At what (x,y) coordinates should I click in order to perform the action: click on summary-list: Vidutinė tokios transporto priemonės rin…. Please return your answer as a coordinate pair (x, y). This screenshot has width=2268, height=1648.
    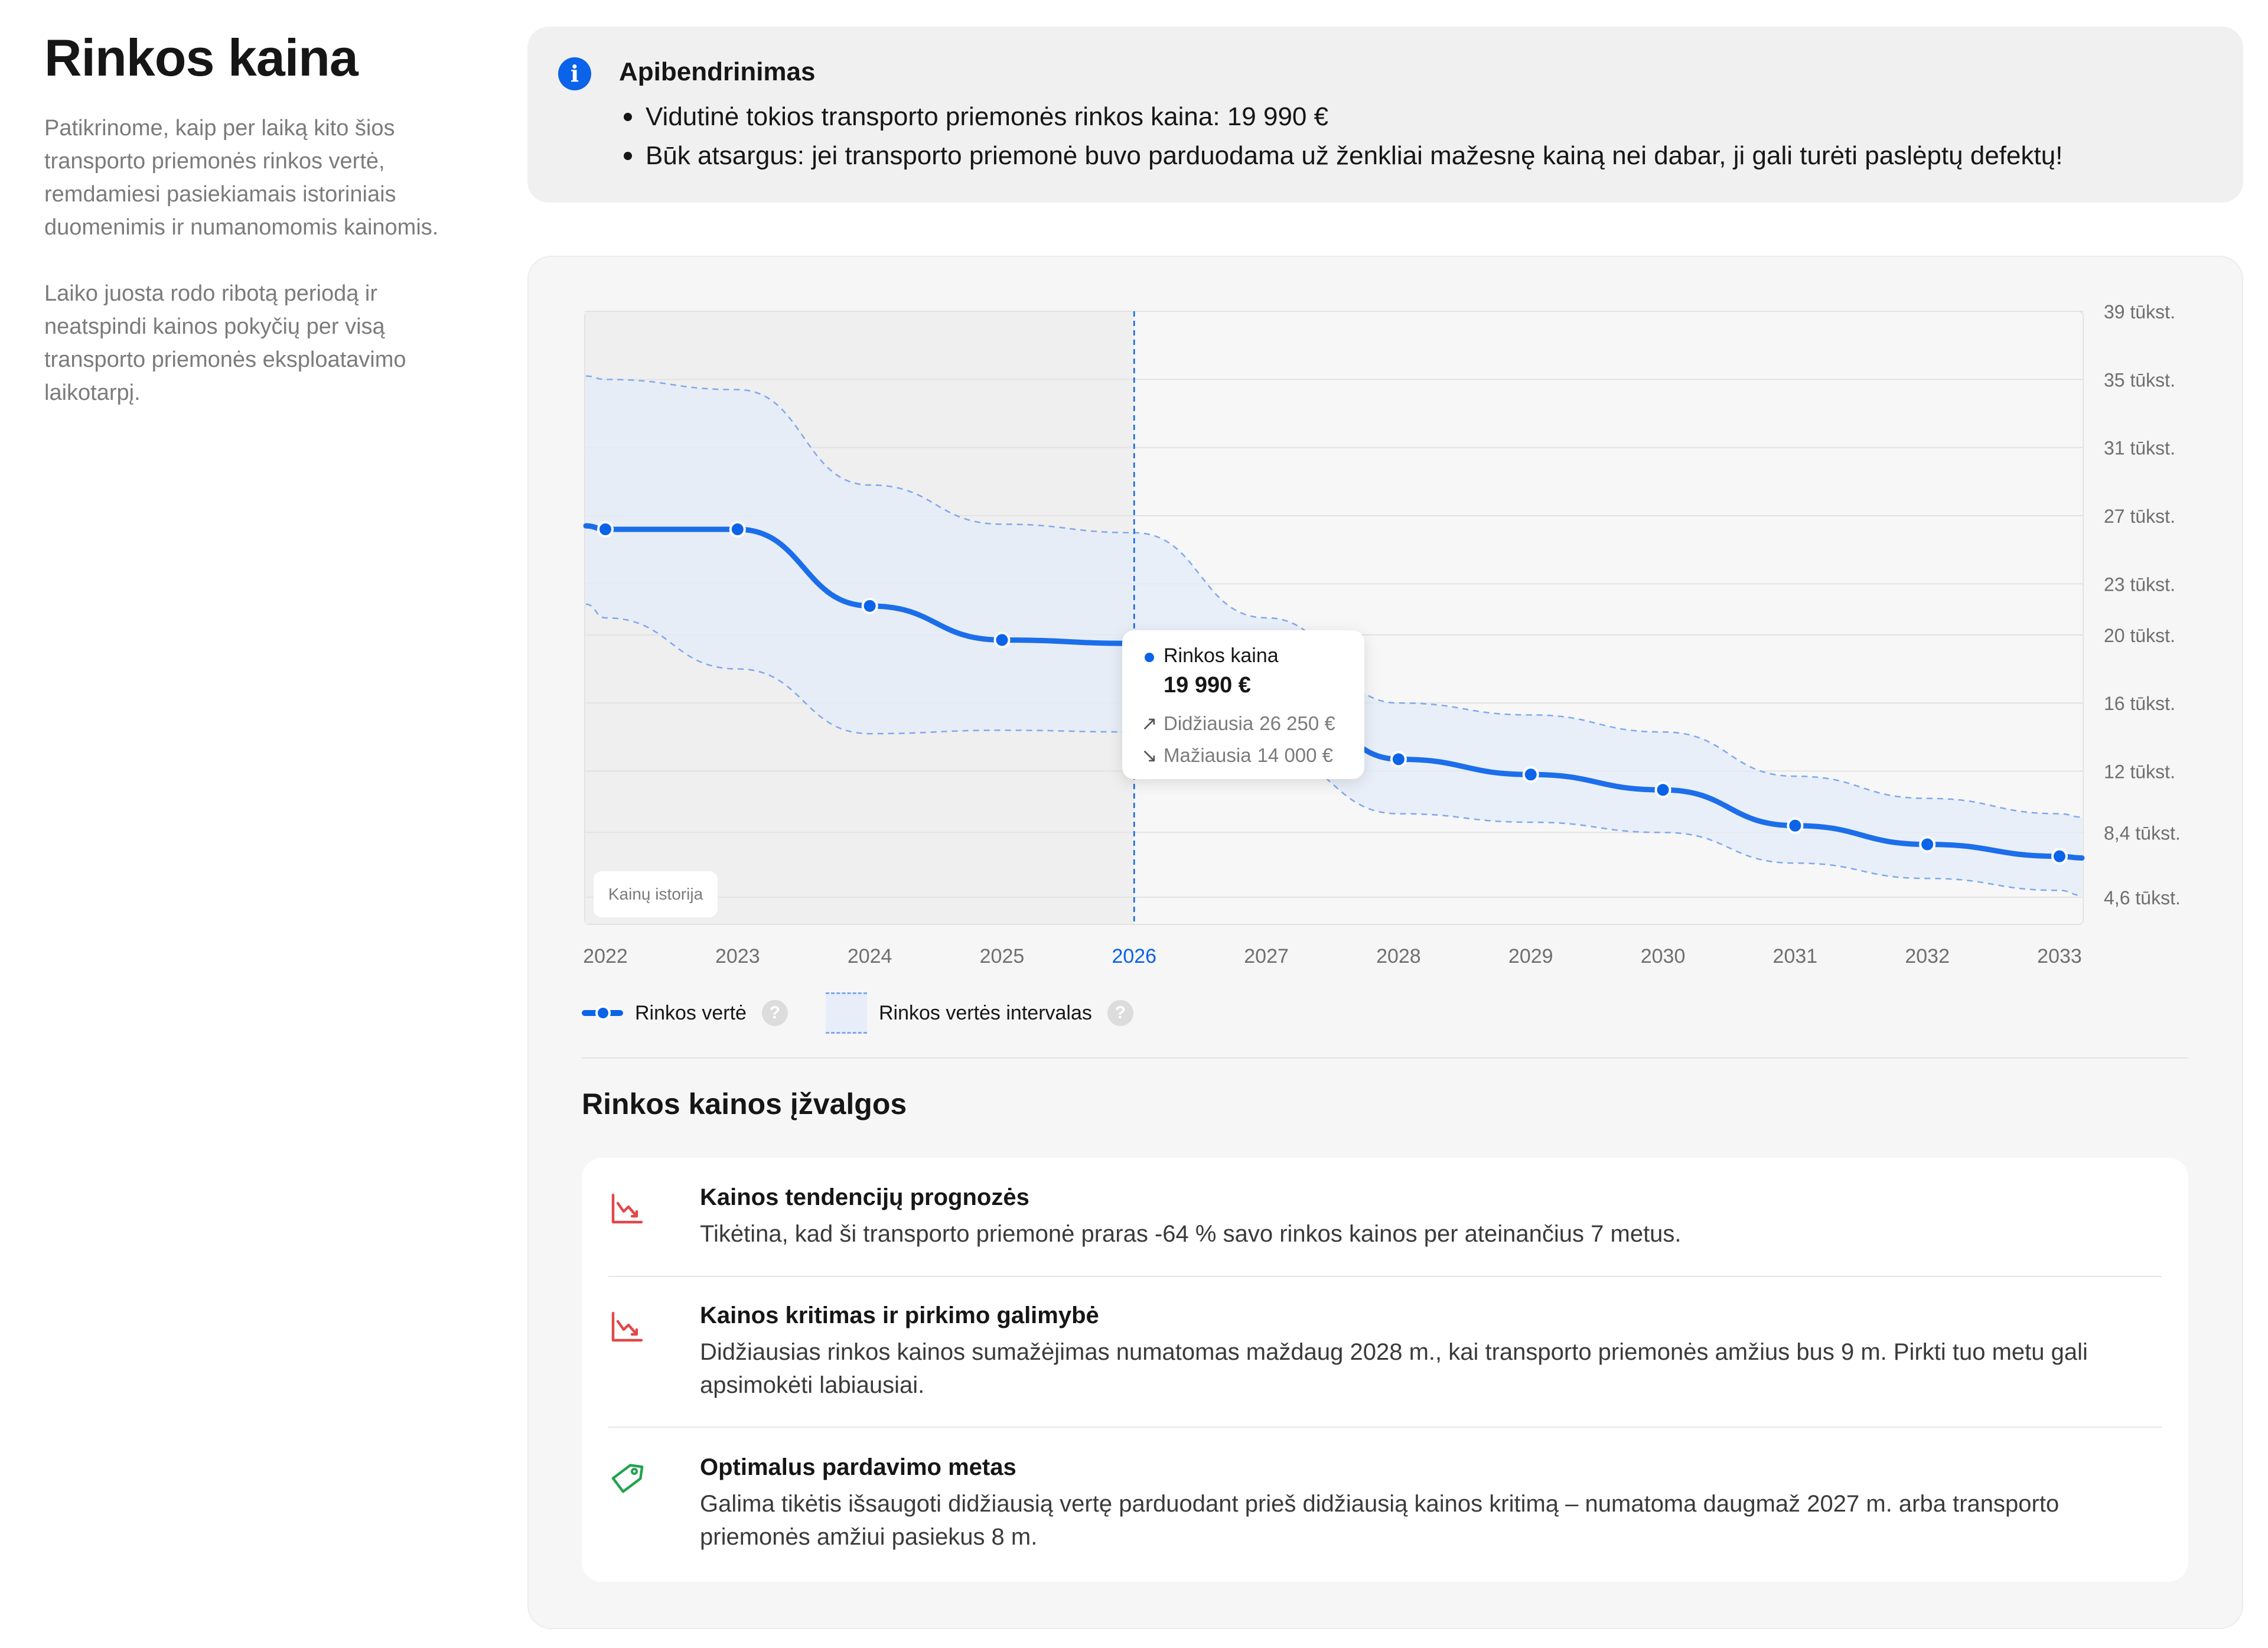
    Looking at the image, I should click on (1342, 136).